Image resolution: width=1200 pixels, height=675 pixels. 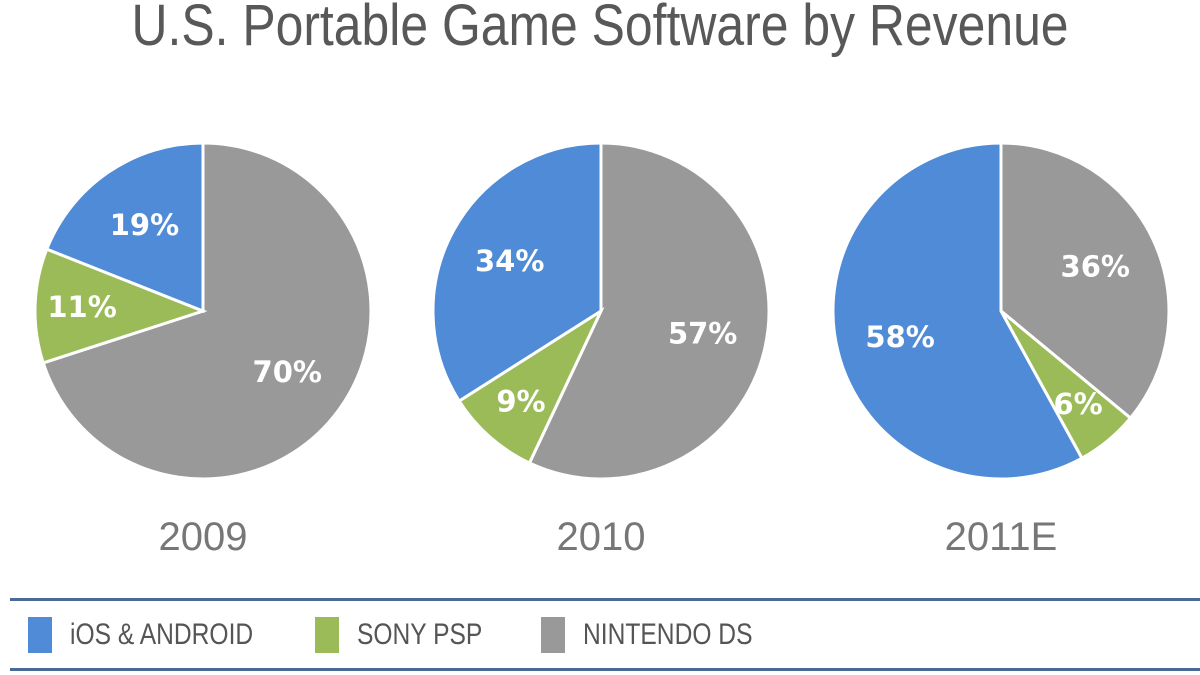 What do you see at coordinates (1077, 404) in the screenshot?
I see `data-label: 6%` at bounding box center [1077, 404].